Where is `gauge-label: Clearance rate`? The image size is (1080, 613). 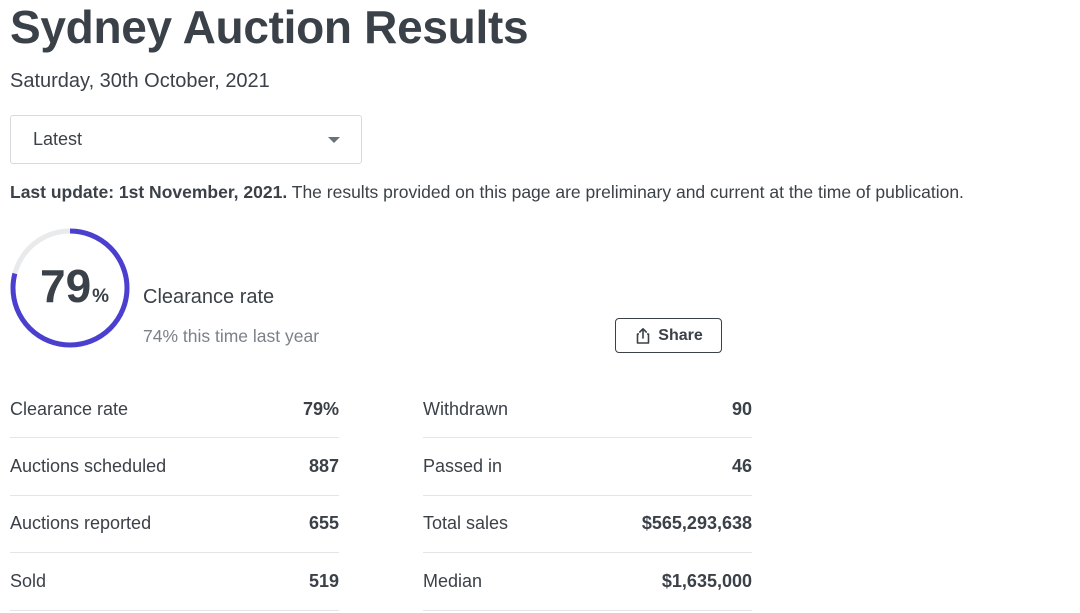
gauge-label: Clearance rate is located at coordinates (209, 297).